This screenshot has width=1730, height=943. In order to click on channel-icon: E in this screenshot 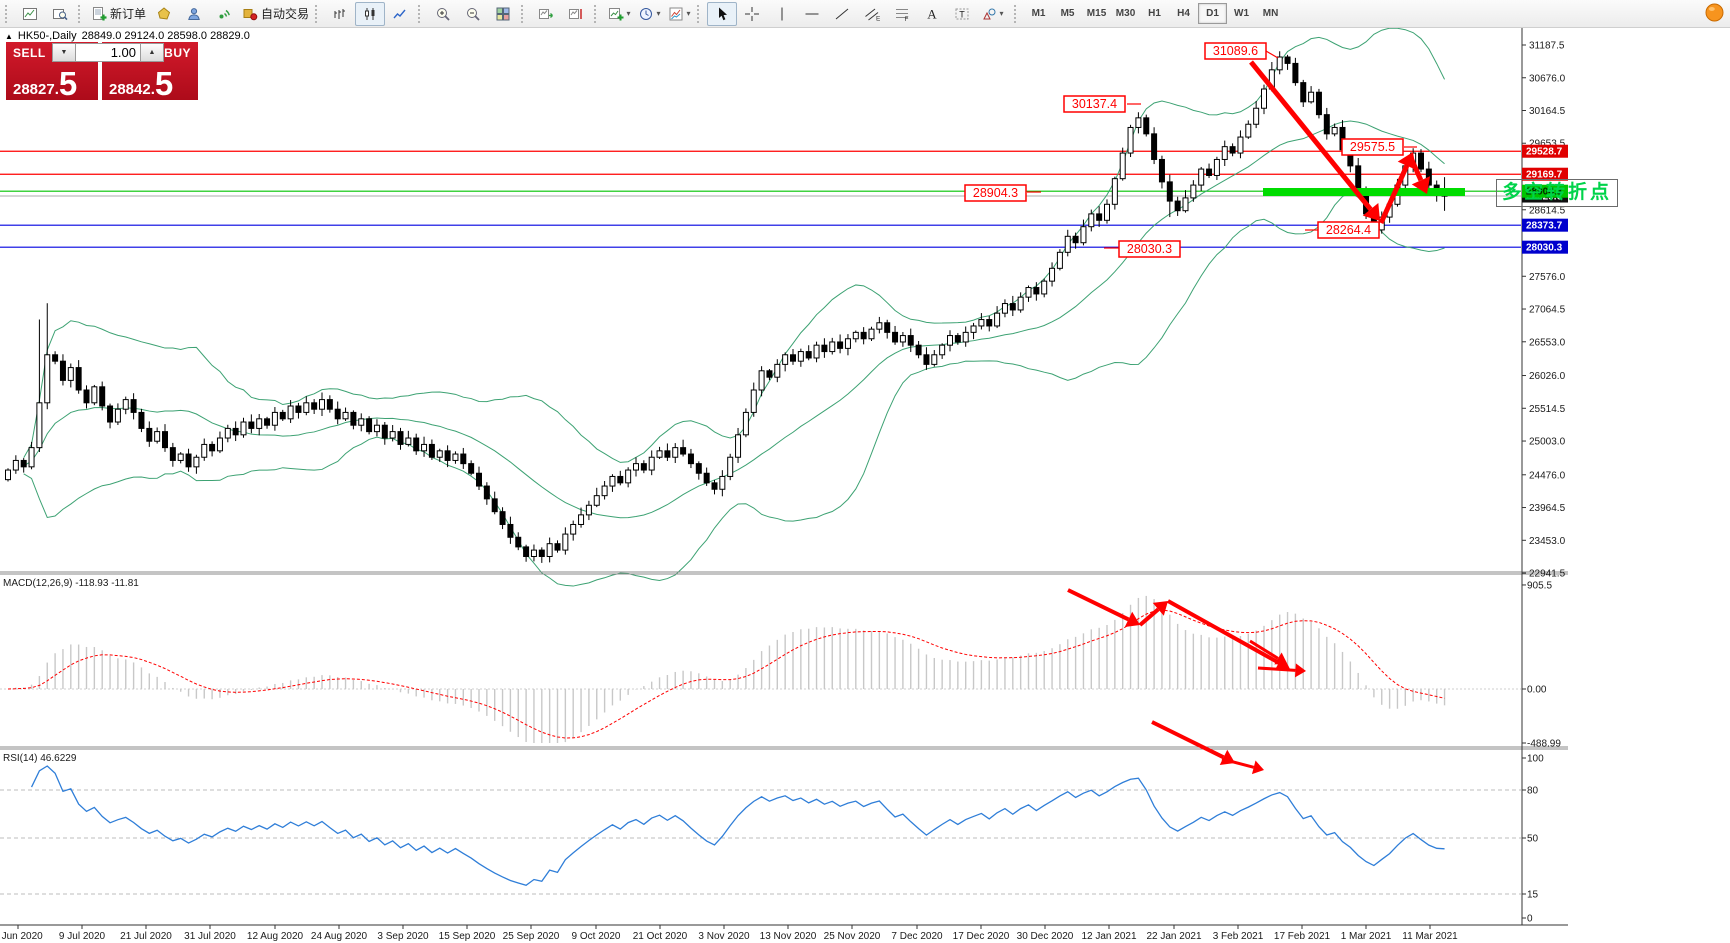, I will do `click(872, 15)`.